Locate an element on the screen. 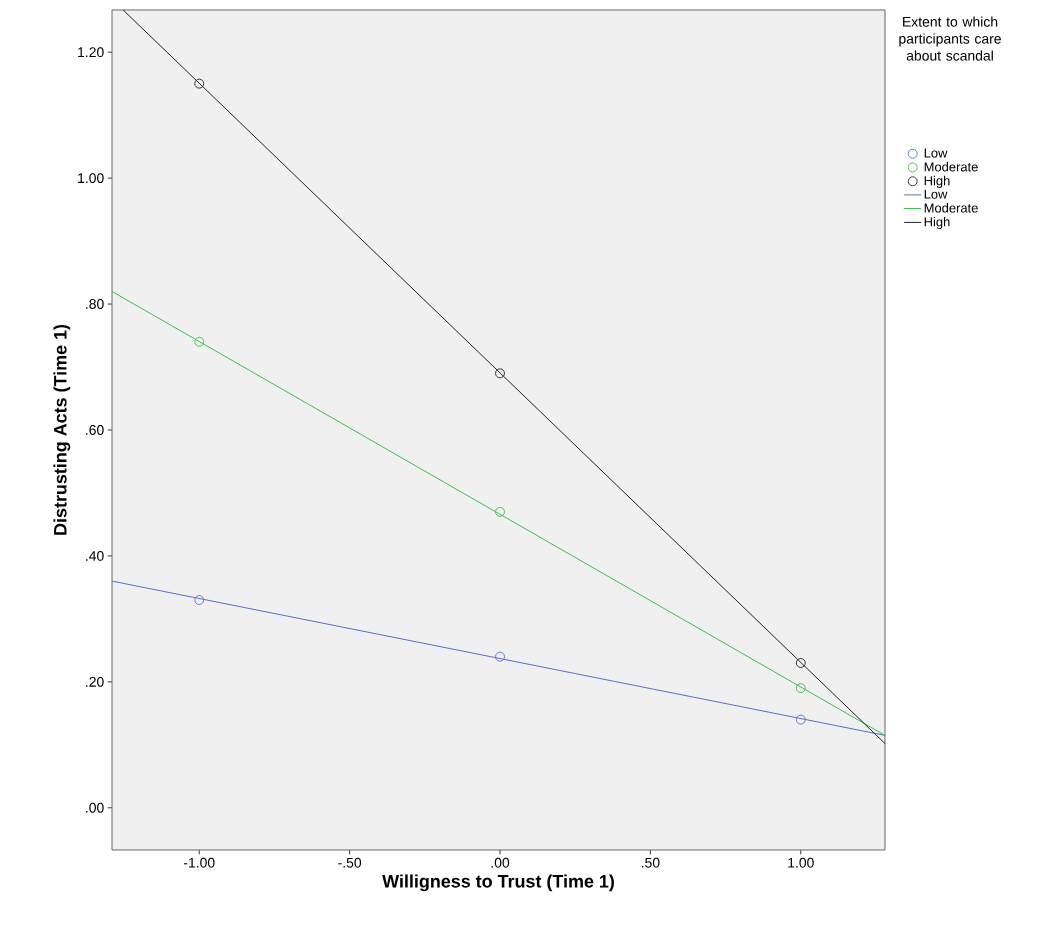 This screenshot has height=938, width=1043. x-tick-label: -.50 is located at coordinates (350, 862).